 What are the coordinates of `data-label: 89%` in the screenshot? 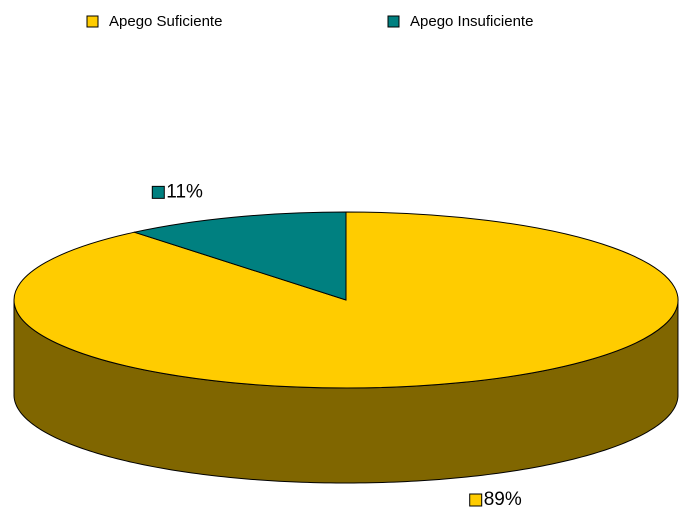 It's located at (503, 499).